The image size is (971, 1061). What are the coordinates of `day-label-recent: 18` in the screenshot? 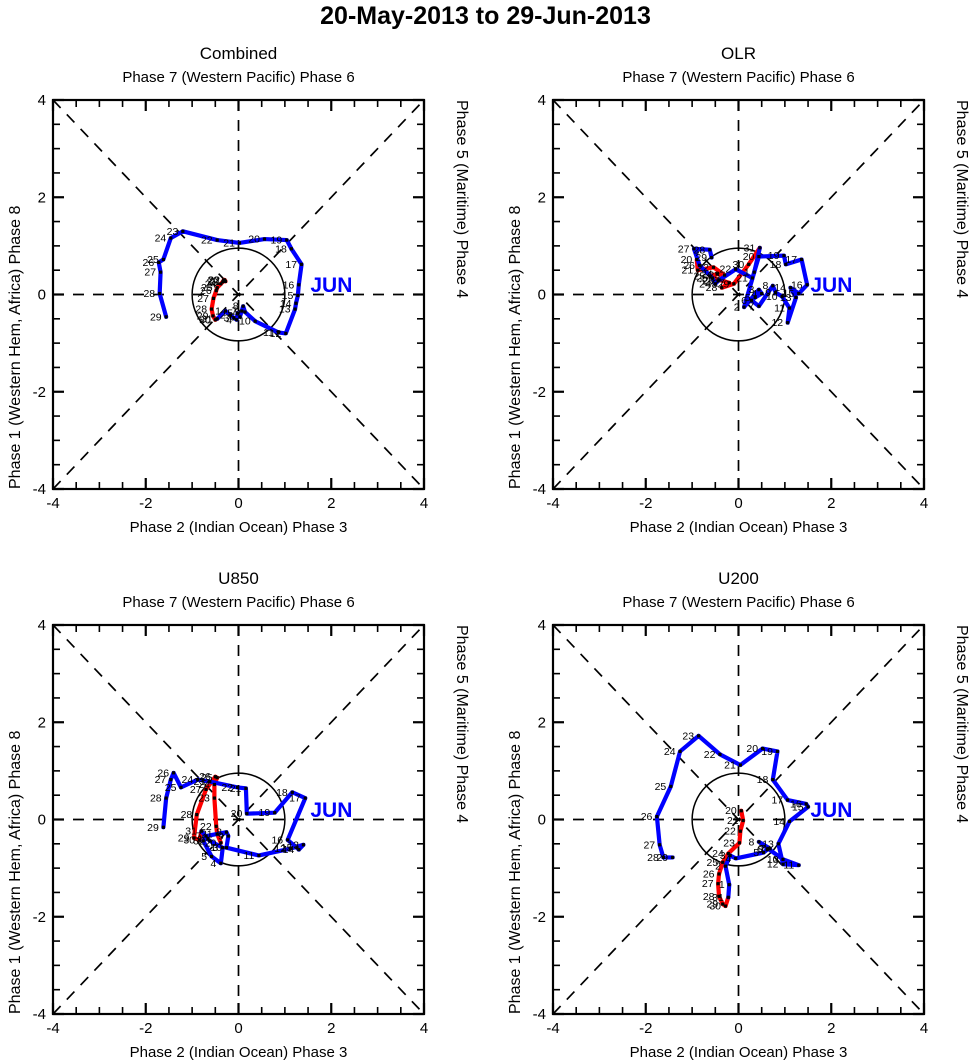 It's located at (776, 265).